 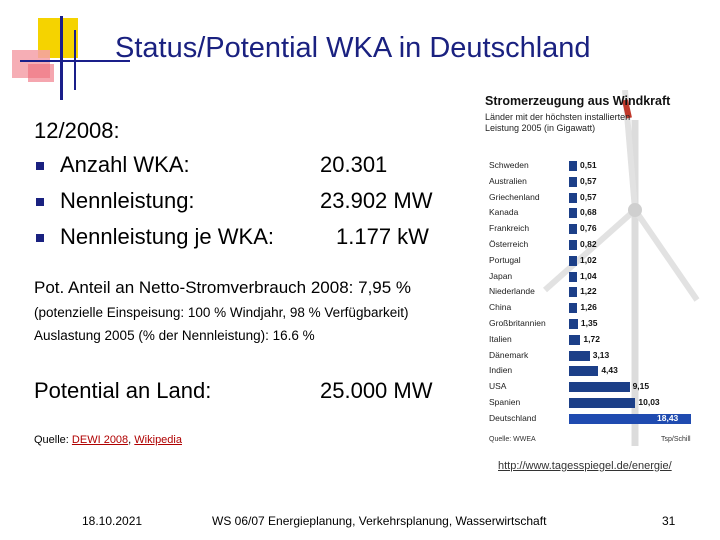 I want to click on footer-page-number: 31, so click(x=669, y=521).